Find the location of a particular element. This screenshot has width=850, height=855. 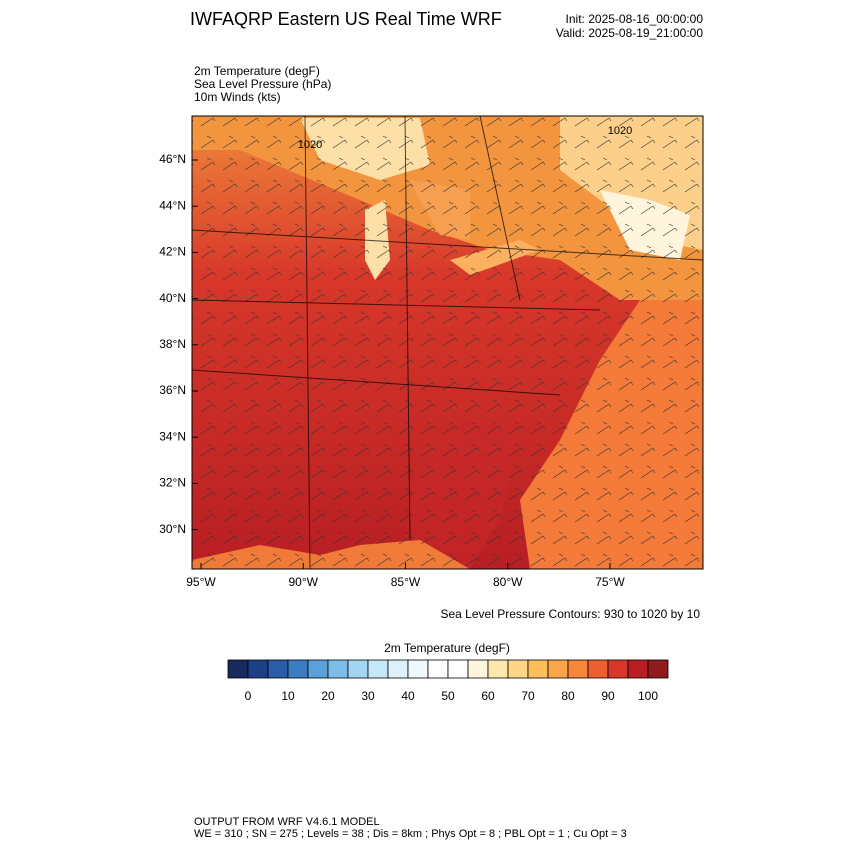

colorbar-label: 90 is located at coordinates (608, 696).